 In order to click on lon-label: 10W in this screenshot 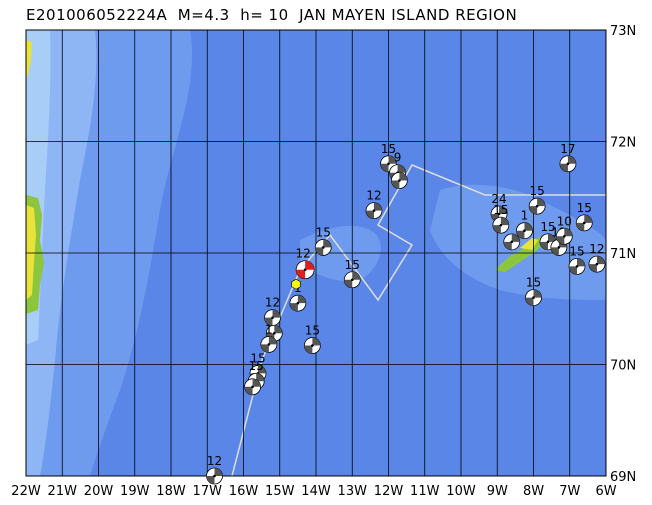, I will do `click(461, 491)`.